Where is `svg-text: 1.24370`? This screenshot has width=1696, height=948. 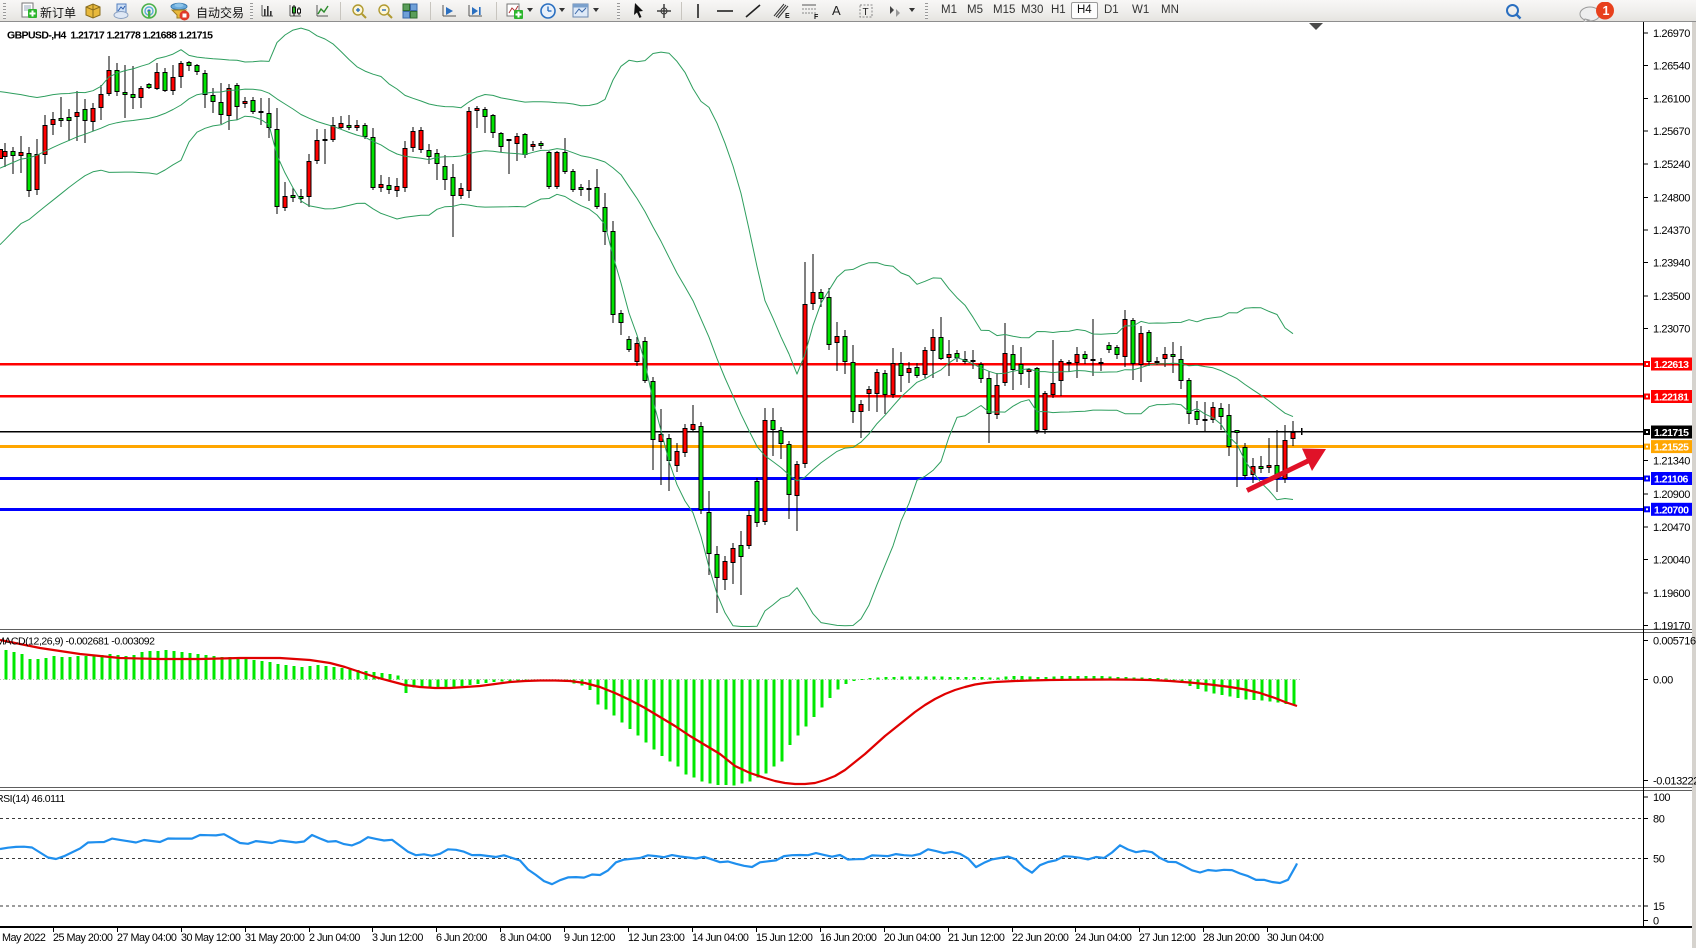 svg-text: 1.24370 is located at coordinates (1671, 231).